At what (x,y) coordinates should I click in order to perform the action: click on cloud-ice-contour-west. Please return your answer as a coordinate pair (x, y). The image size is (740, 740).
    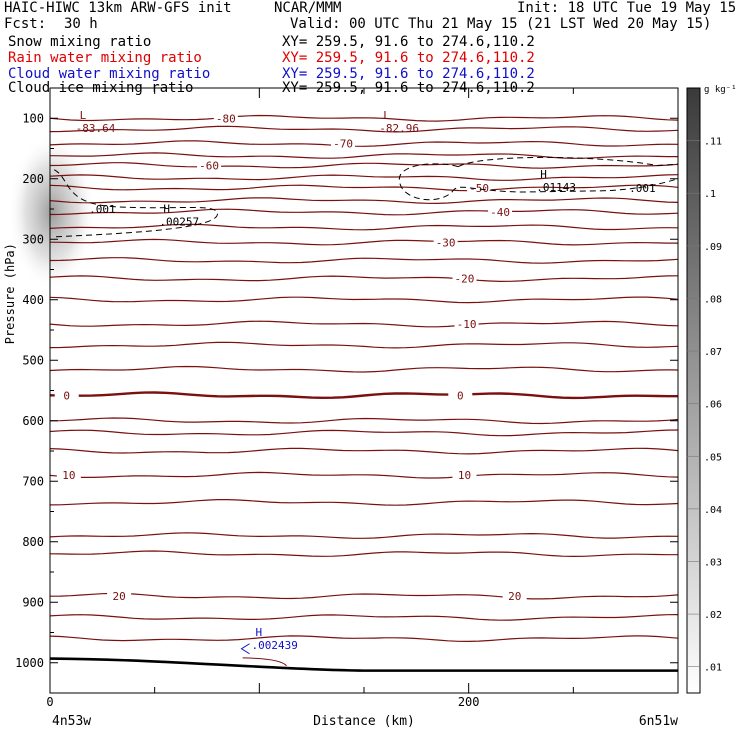
    Looking at the image, I should click on (135, 203).